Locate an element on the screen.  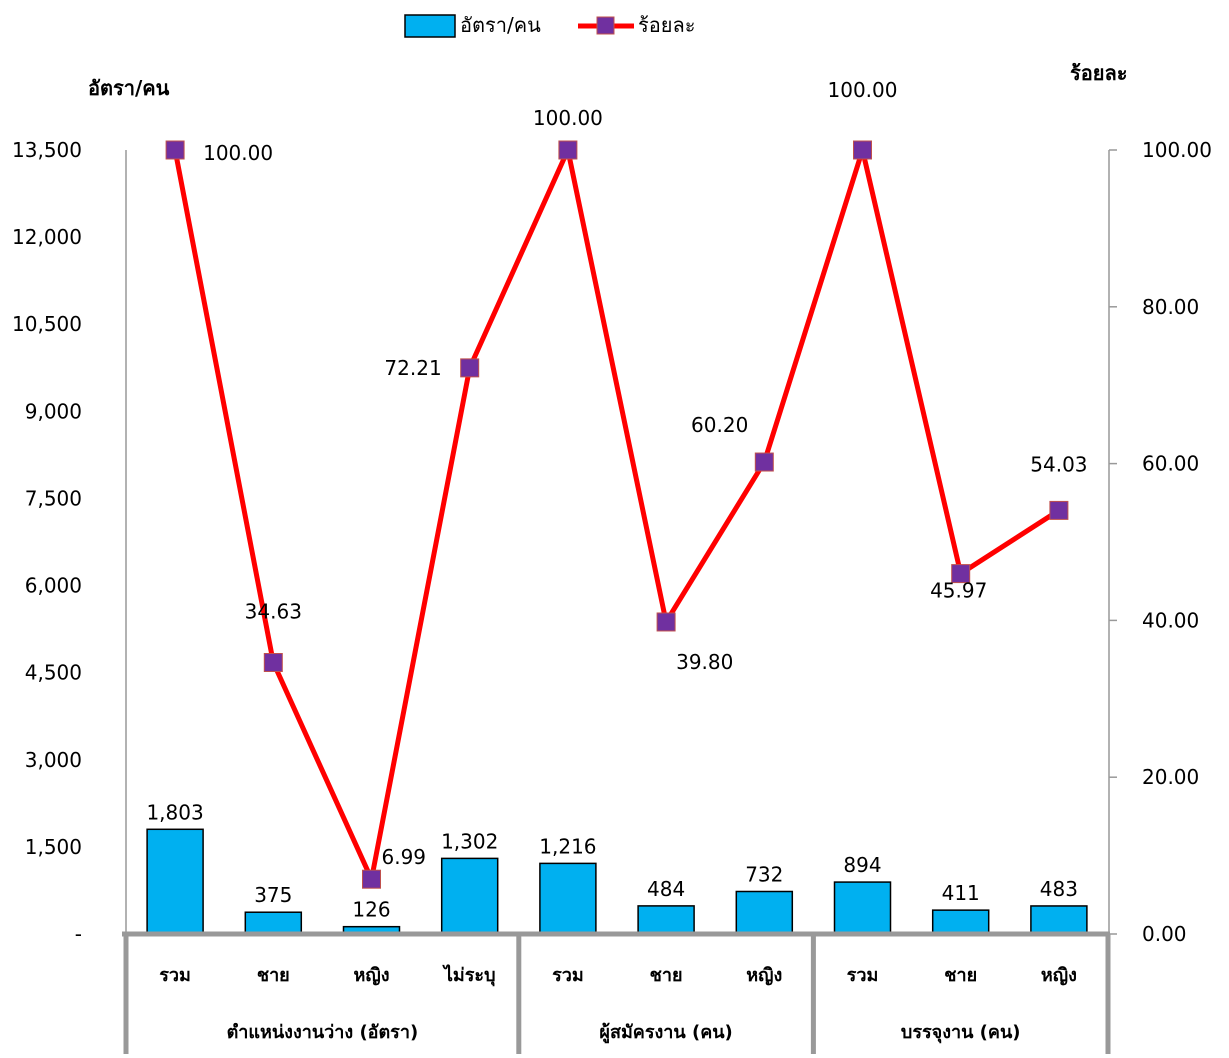
right-axis-title: ร้อยละ is located at coordinates (1098, 73).